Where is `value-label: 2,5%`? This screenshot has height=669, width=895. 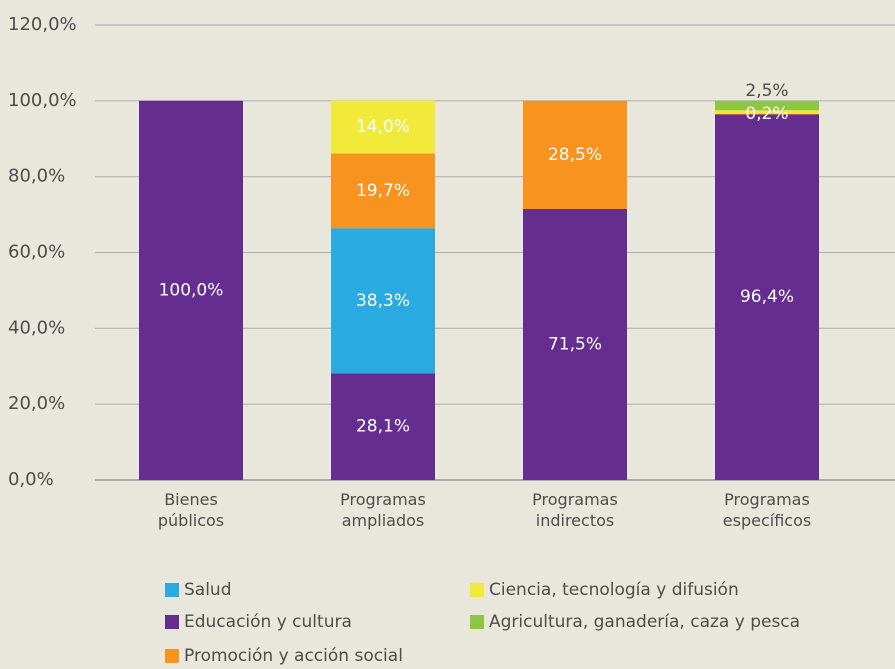
value-label: 2,5% is located at coordinates (766, 91).